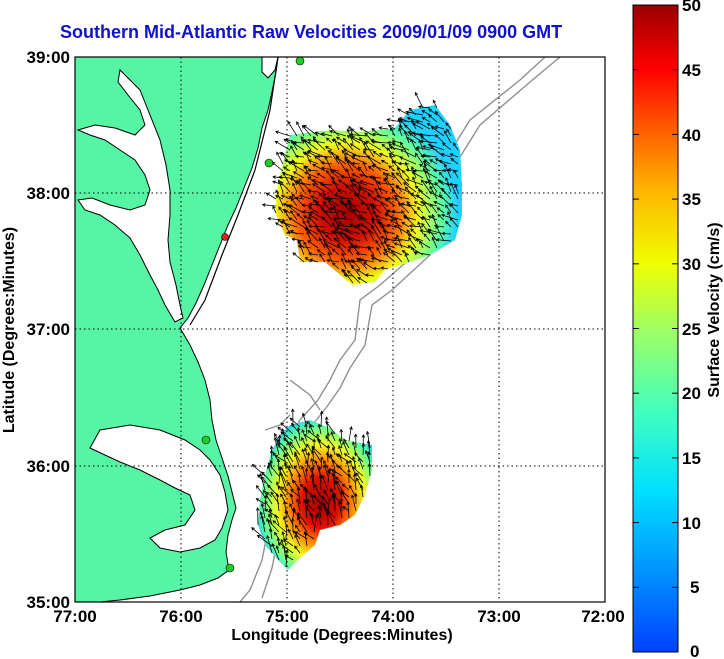 This screenshot has width=724, height=659. Describe the element at coordinates (338, 616) in the screenshot. I see `x-tick-labels: 77:00 76:00 75:00 74:00 73:00 72:00` at that location.